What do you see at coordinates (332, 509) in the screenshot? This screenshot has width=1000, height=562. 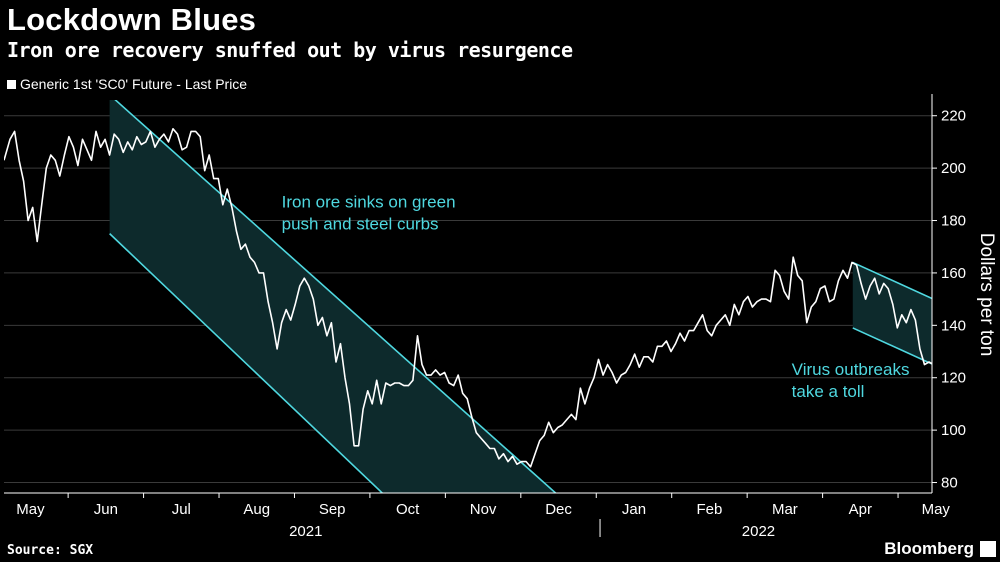 I see `x-tick-label-4: Sep` at bounding box center [332, 509].